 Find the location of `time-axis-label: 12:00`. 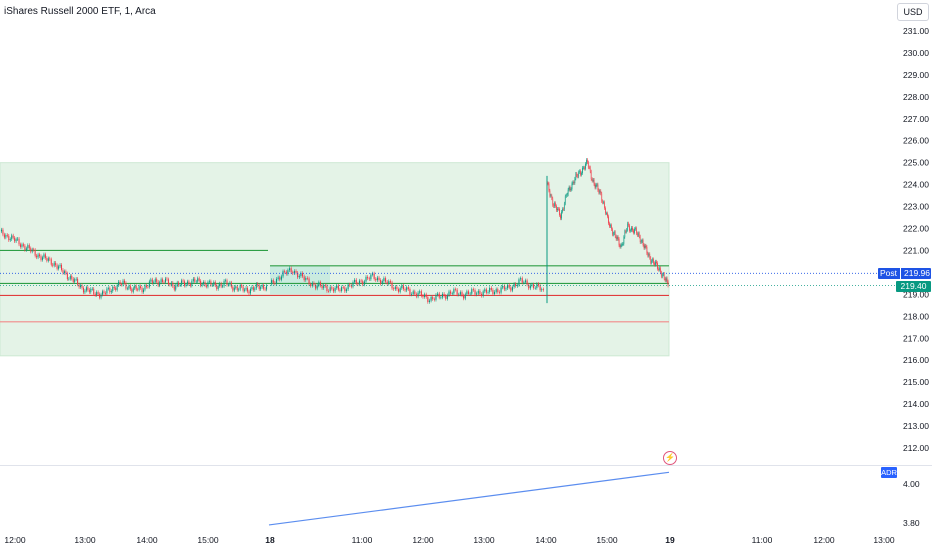

time-axis-label: 12:00 is located at coordinates (824, 540).